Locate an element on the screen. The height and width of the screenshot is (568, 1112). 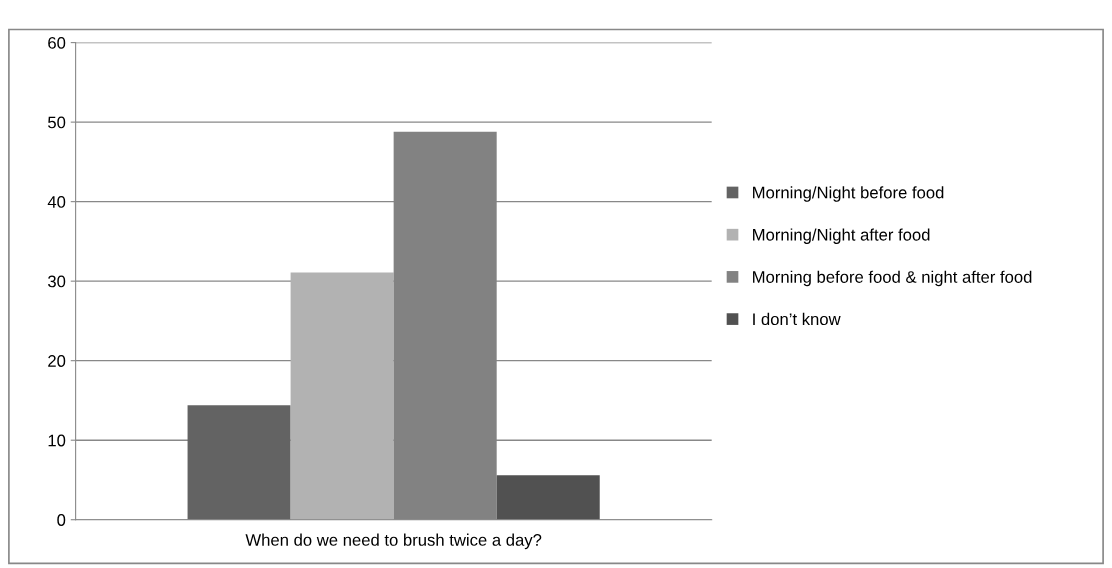
y-tick-label: 40 is located at coordinates (56, 202).